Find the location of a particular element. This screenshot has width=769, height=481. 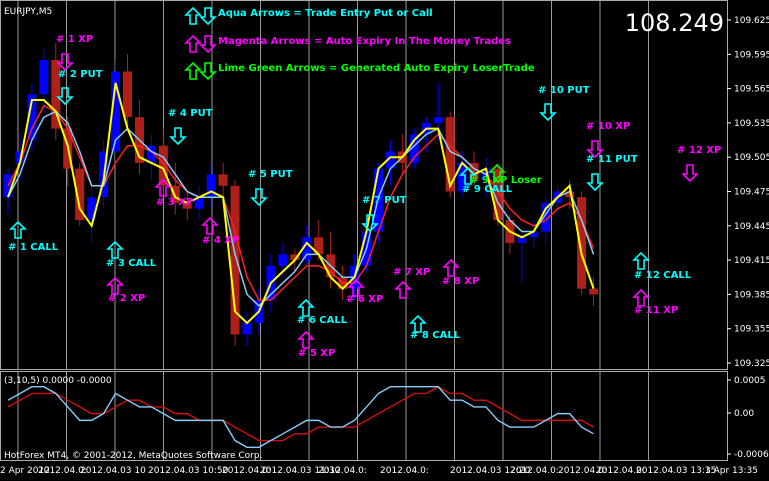

indicator-tick-label: -0.0006 is located at coordinates (751, 455).